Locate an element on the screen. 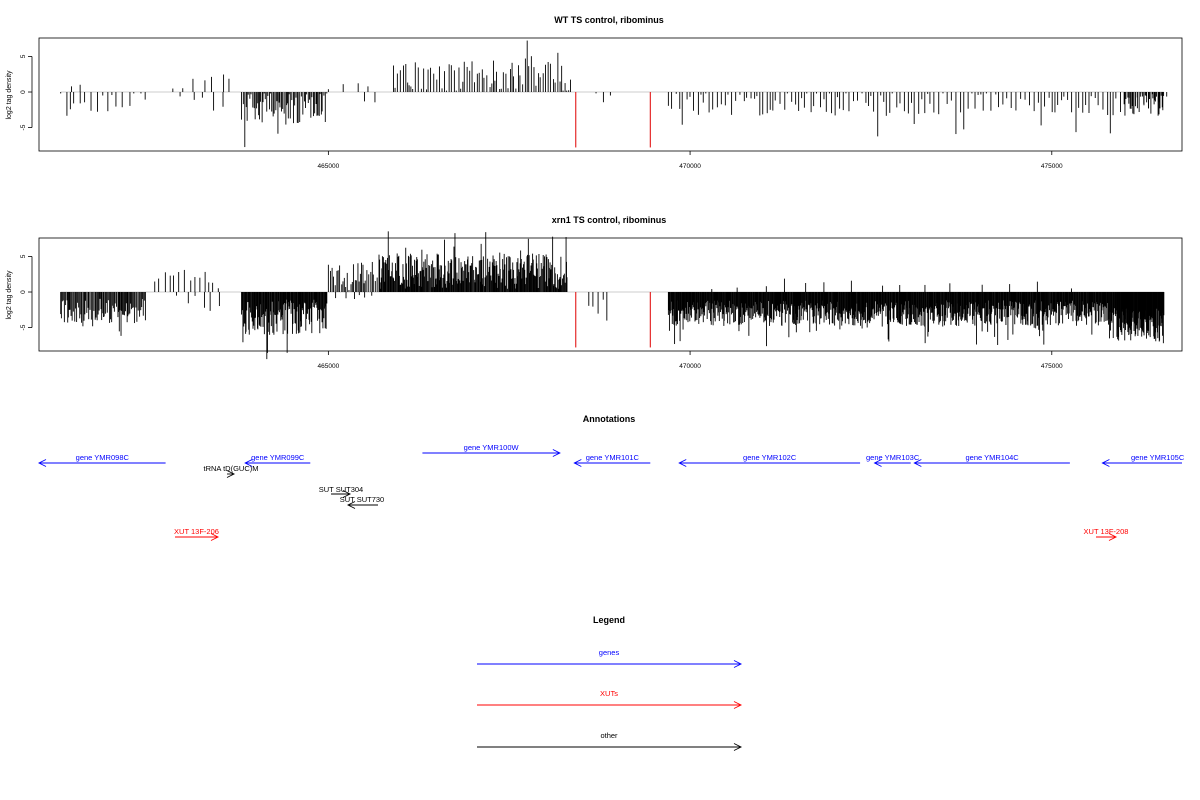 The width and height of the screenshot is (1200, 800). feature-xut-13f-208: XUT 13F-208 is located at coordinates (1106, 534).